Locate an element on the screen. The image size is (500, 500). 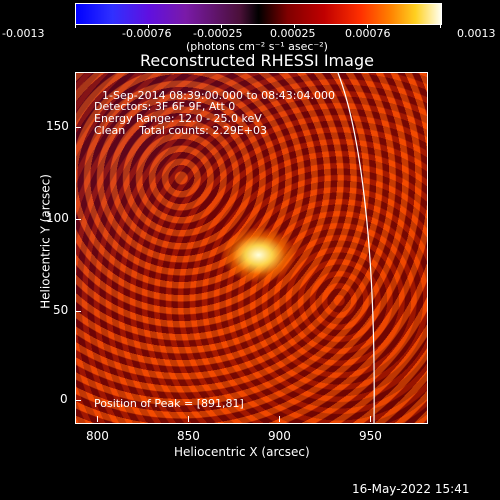
colorbar-tick-label: -0.00076 is located at coordinates (147, 33).